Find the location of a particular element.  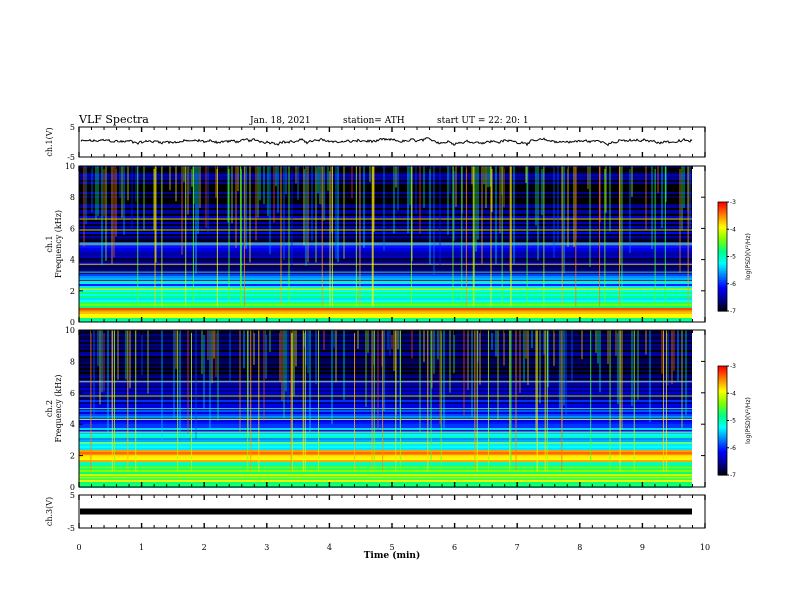

x-axis-label: Time (min) is located at coordinates (392, 555).